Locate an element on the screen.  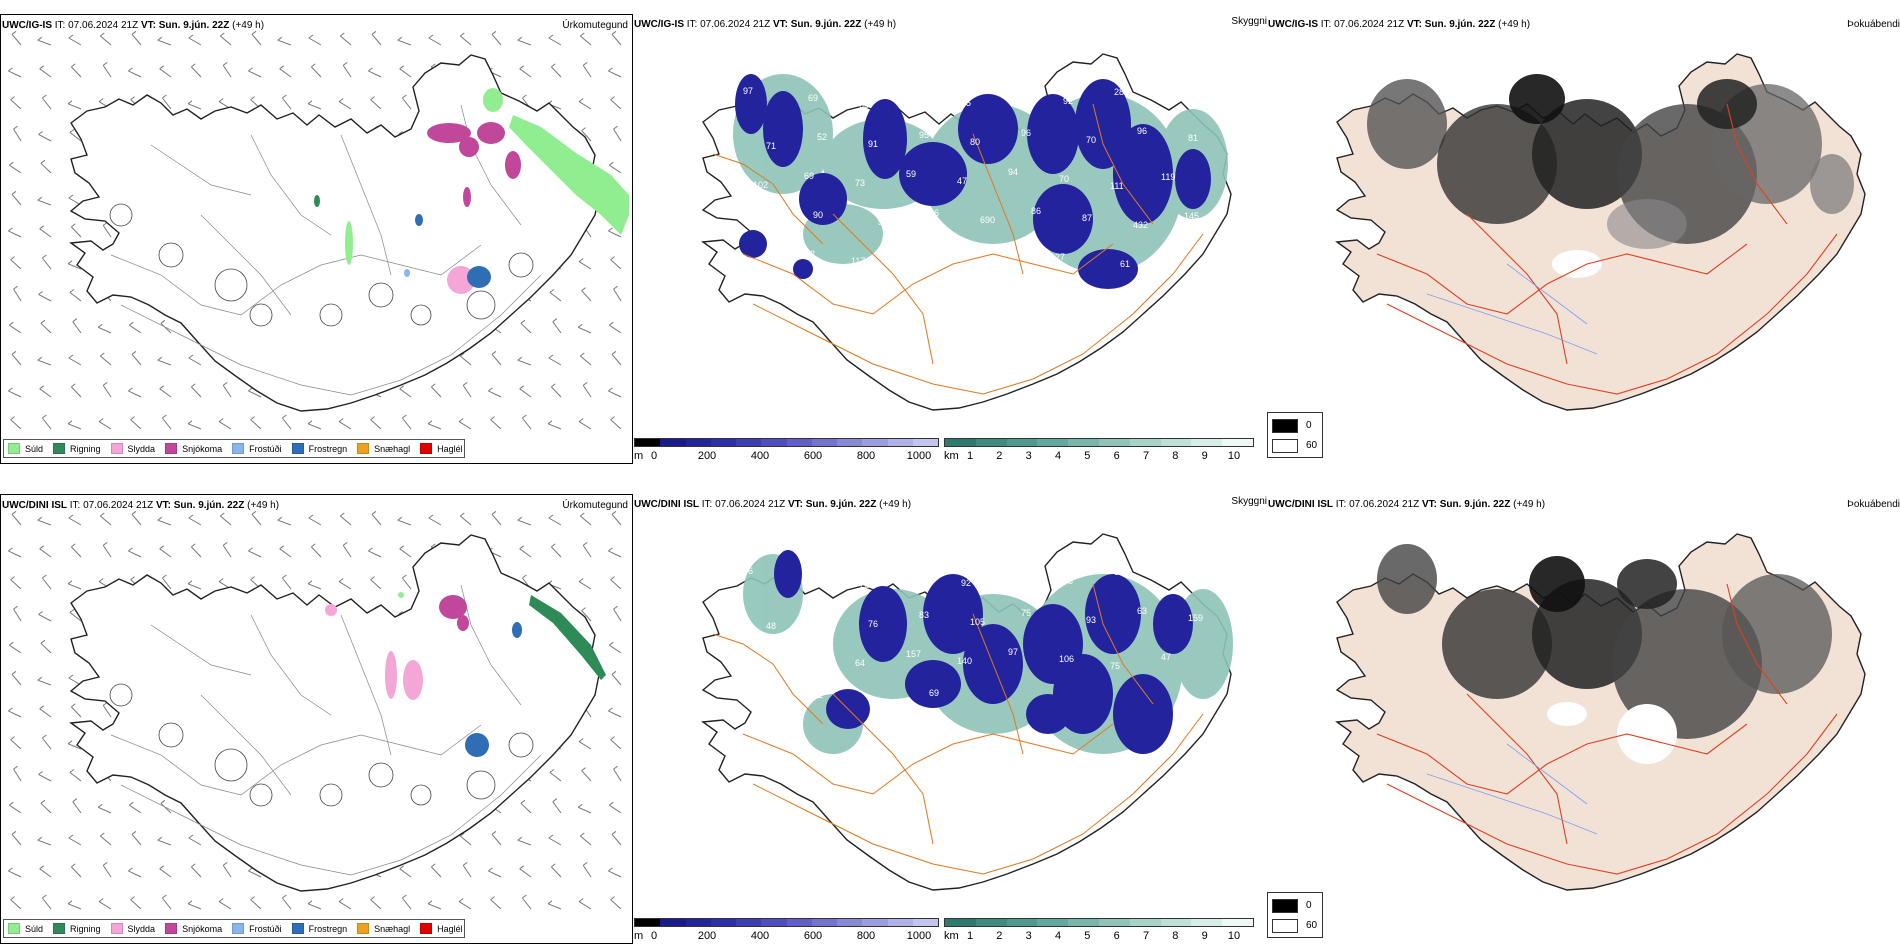
colorbar-tick-label: 10 is located at coordinates (1234, 456).